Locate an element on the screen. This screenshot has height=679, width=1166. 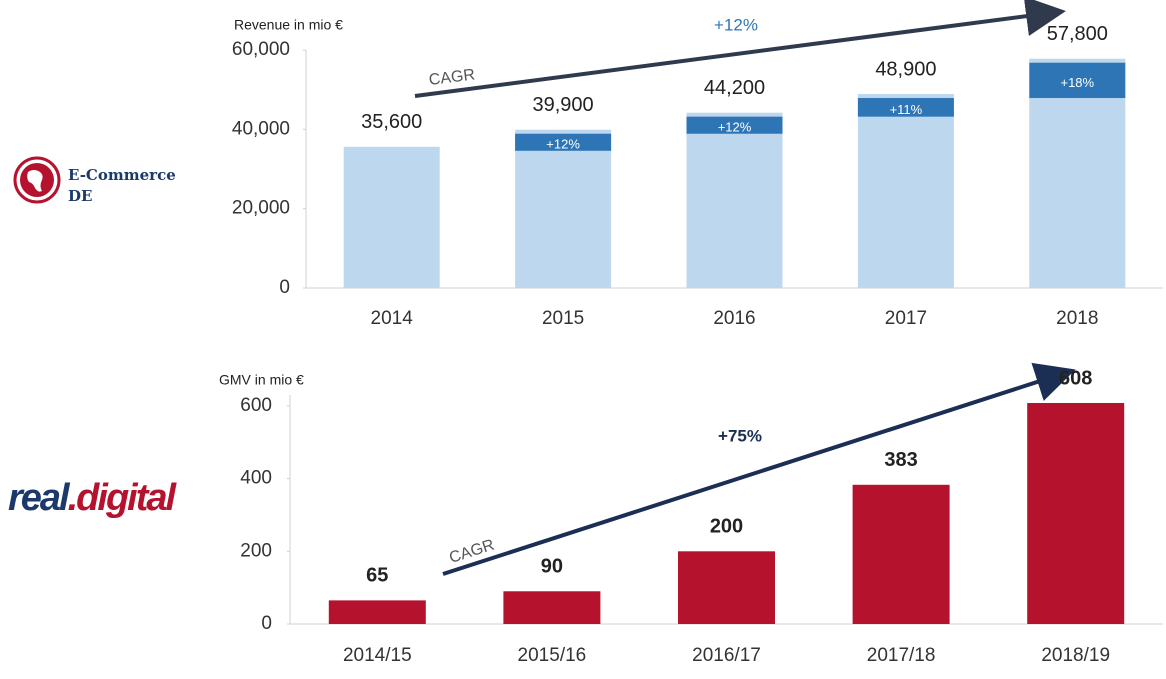
y-tick-label: 600 is located at coordinates (256, 405).